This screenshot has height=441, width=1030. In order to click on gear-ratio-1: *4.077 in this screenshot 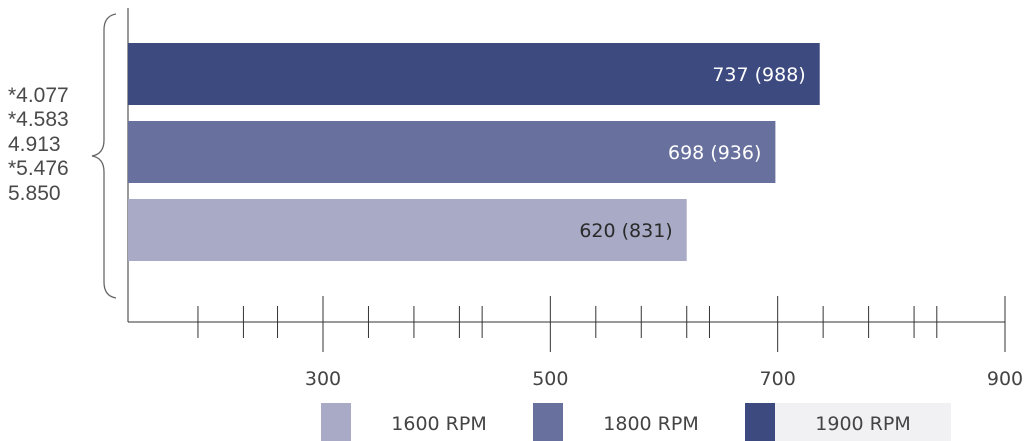, I will do `click(38, 95)`.